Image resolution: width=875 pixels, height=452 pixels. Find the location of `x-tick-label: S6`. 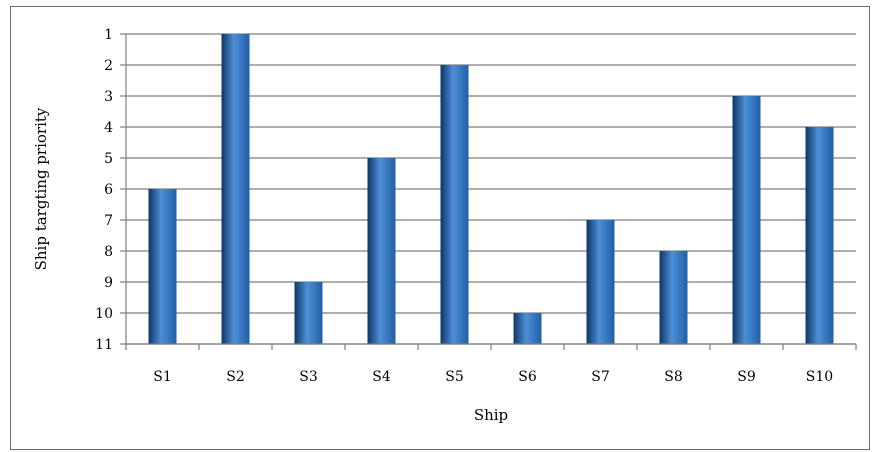

x-tick-label: S6 is located at coordinates (527, 377).